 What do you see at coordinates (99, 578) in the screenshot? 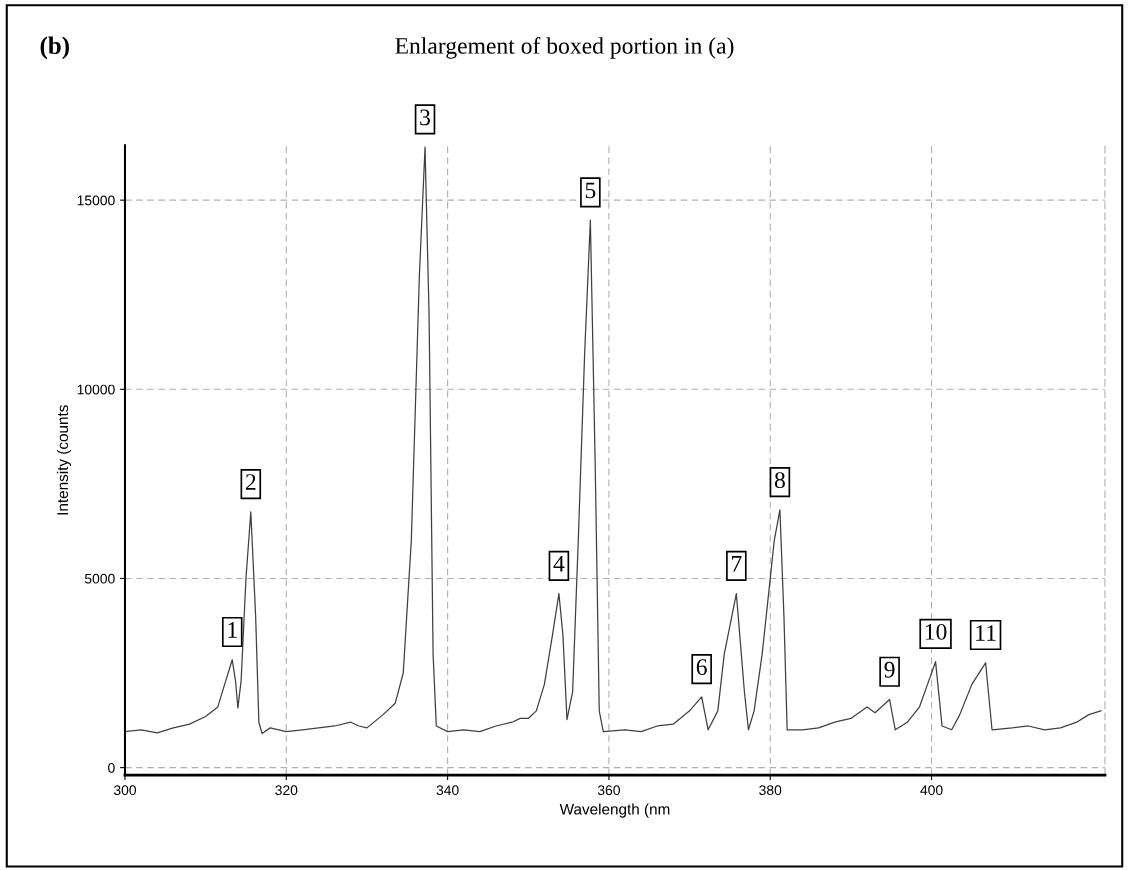
I see `y-tick-label: 5000` at bounding box center [99, 578].